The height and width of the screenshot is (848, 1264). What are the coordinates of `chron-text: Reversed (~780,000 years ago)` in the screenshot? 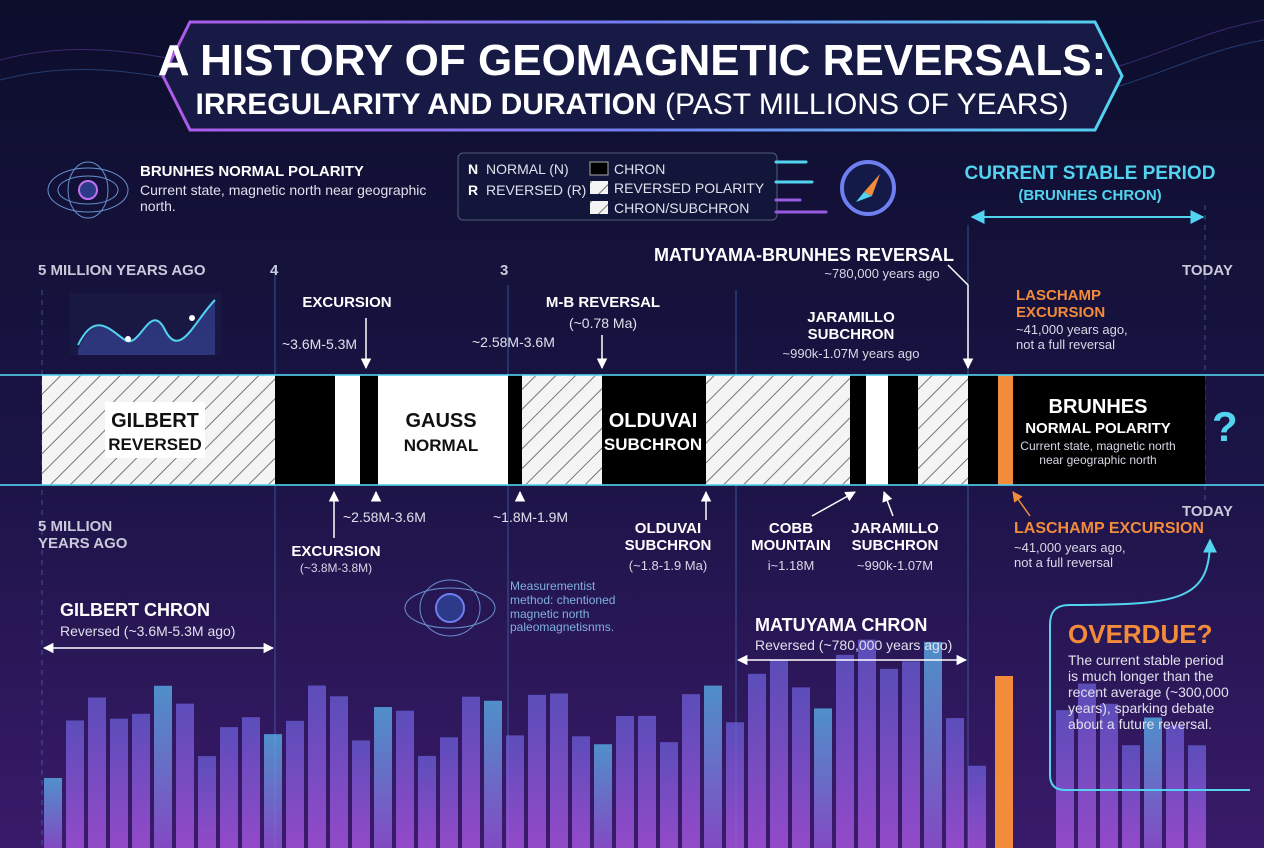 It's located at (854, 645).